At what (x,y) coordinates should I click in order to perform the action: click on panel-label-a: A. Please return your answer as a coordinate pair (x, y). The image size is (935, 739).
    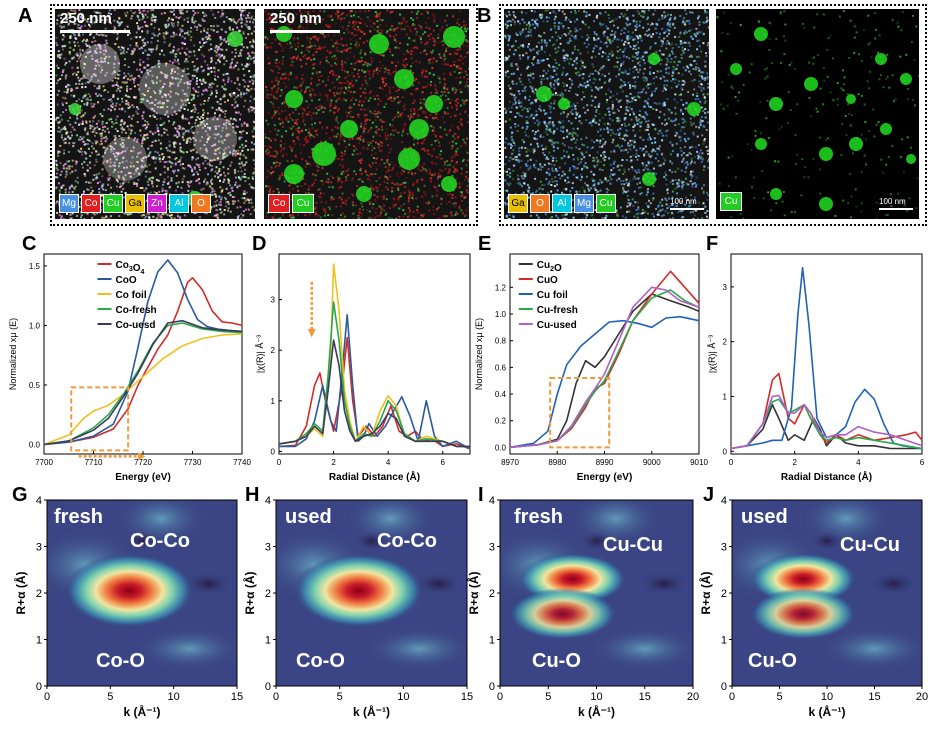
    Looking at the image, I should click on (25, 16).